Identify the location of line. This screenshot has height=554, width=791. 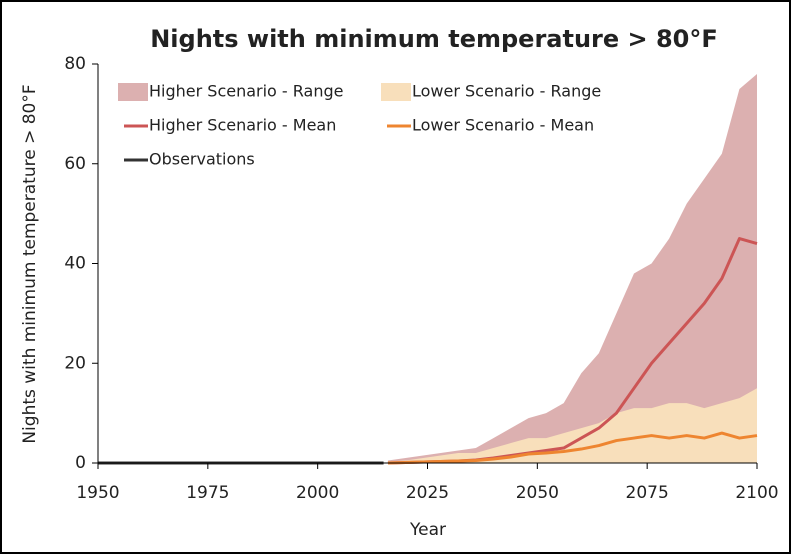
(572, 448).